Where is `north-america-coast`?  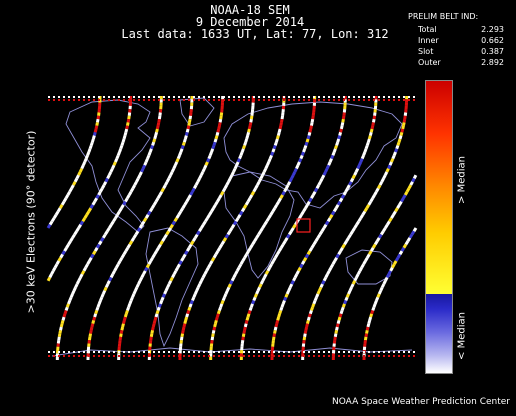
north-america-coast is located at coordinates (108, 166).